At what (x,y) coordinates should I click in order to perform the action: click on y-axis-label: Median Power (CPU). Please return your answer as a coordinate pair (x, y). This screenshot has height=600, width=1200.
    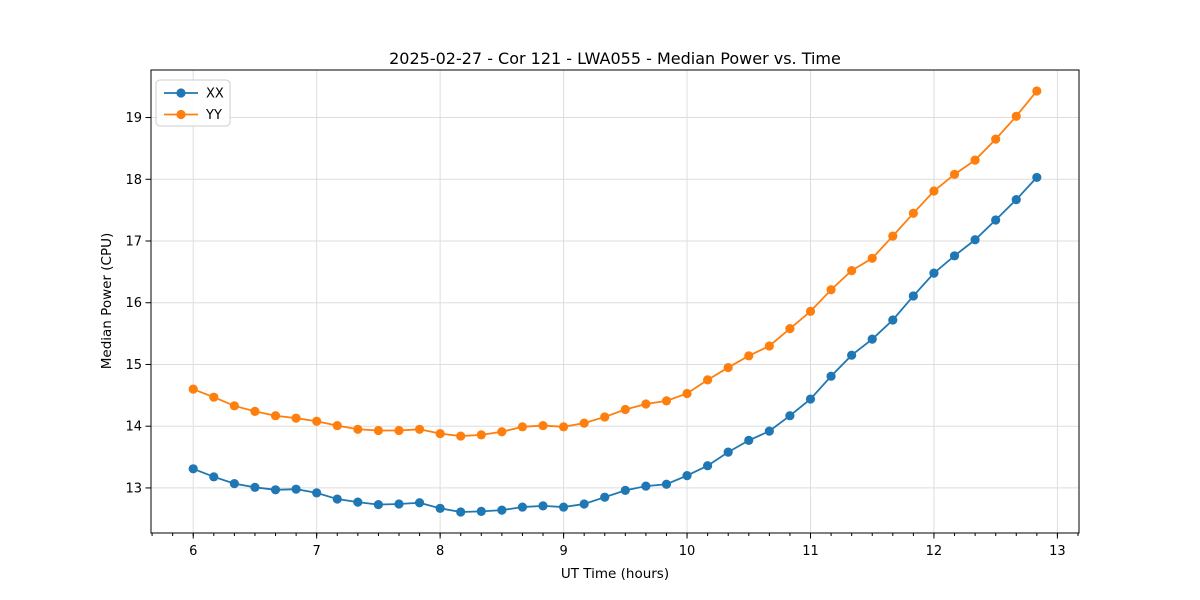
    Looking at the image, I should click on (107, 301).